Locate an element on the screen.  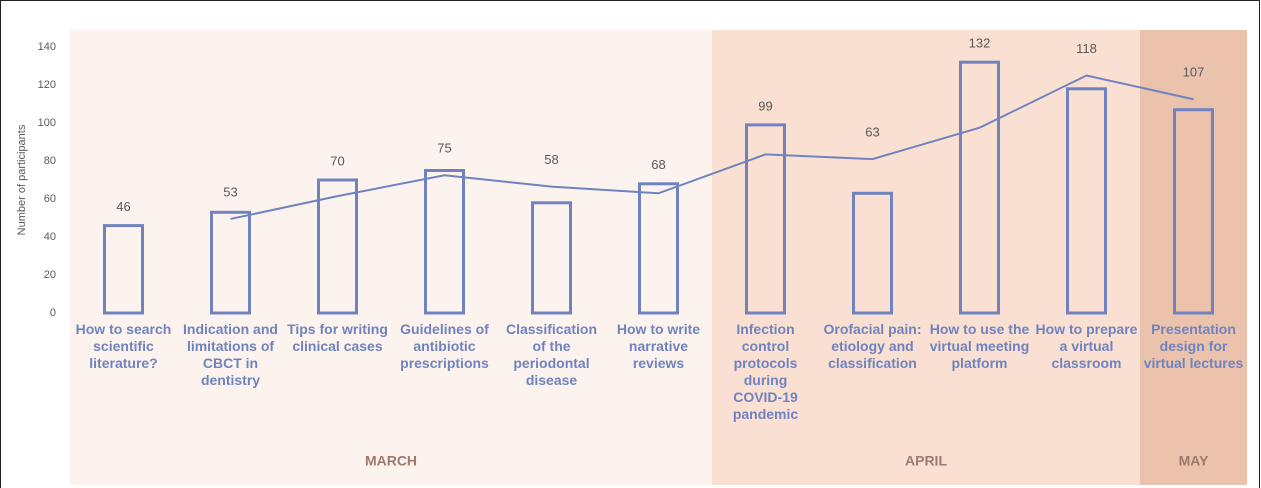
x-tick-label: Classification of the periodontal disease is located at coordinates (551, 354).